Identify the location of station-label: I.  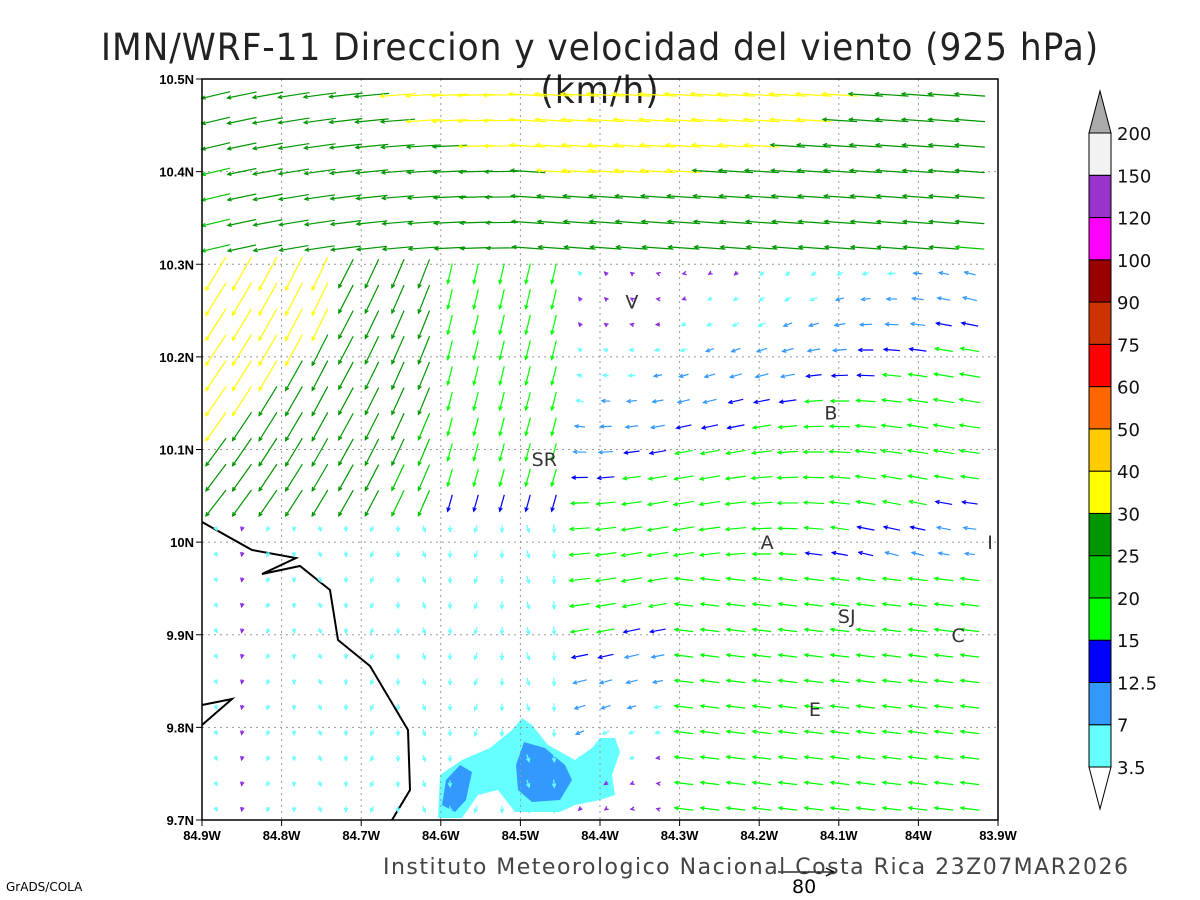
(990, 543).